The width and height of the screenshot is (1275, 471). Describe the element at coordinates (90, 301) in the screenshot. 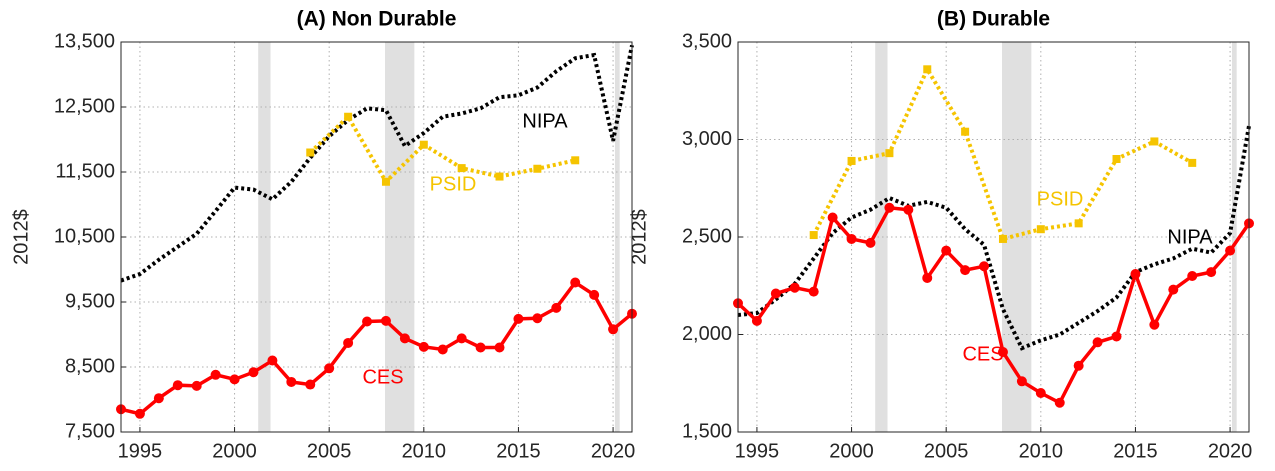

I see `y-tick-label: 9,500` at that location.